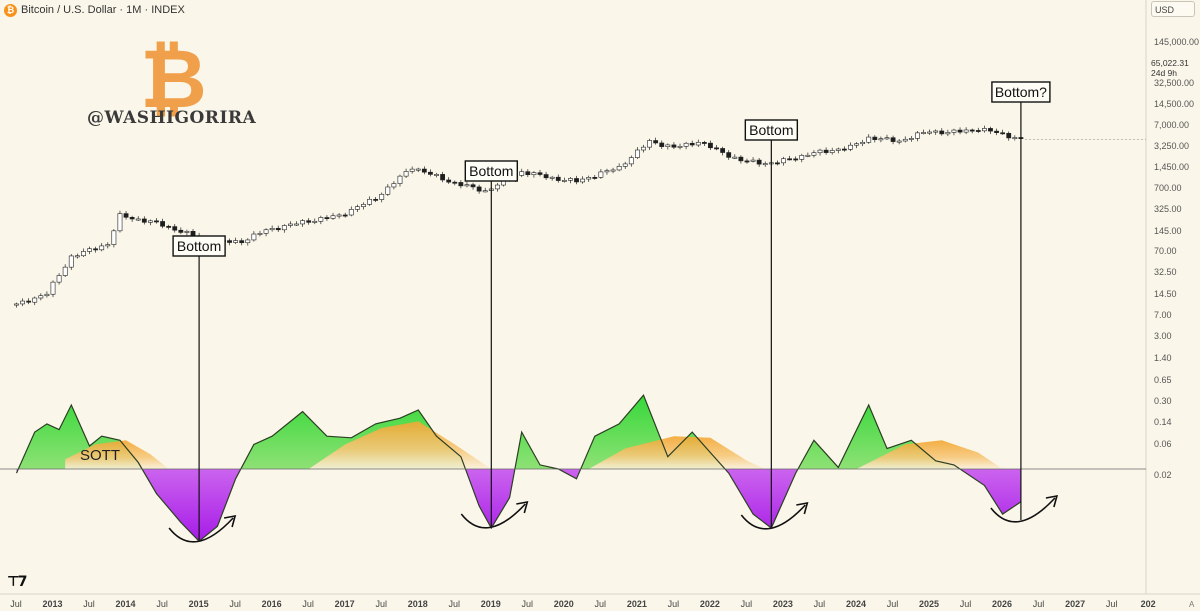 The width and height of the screenshot is (1200, 611). I want to click on sott-fill-negative, so click(518, 505).